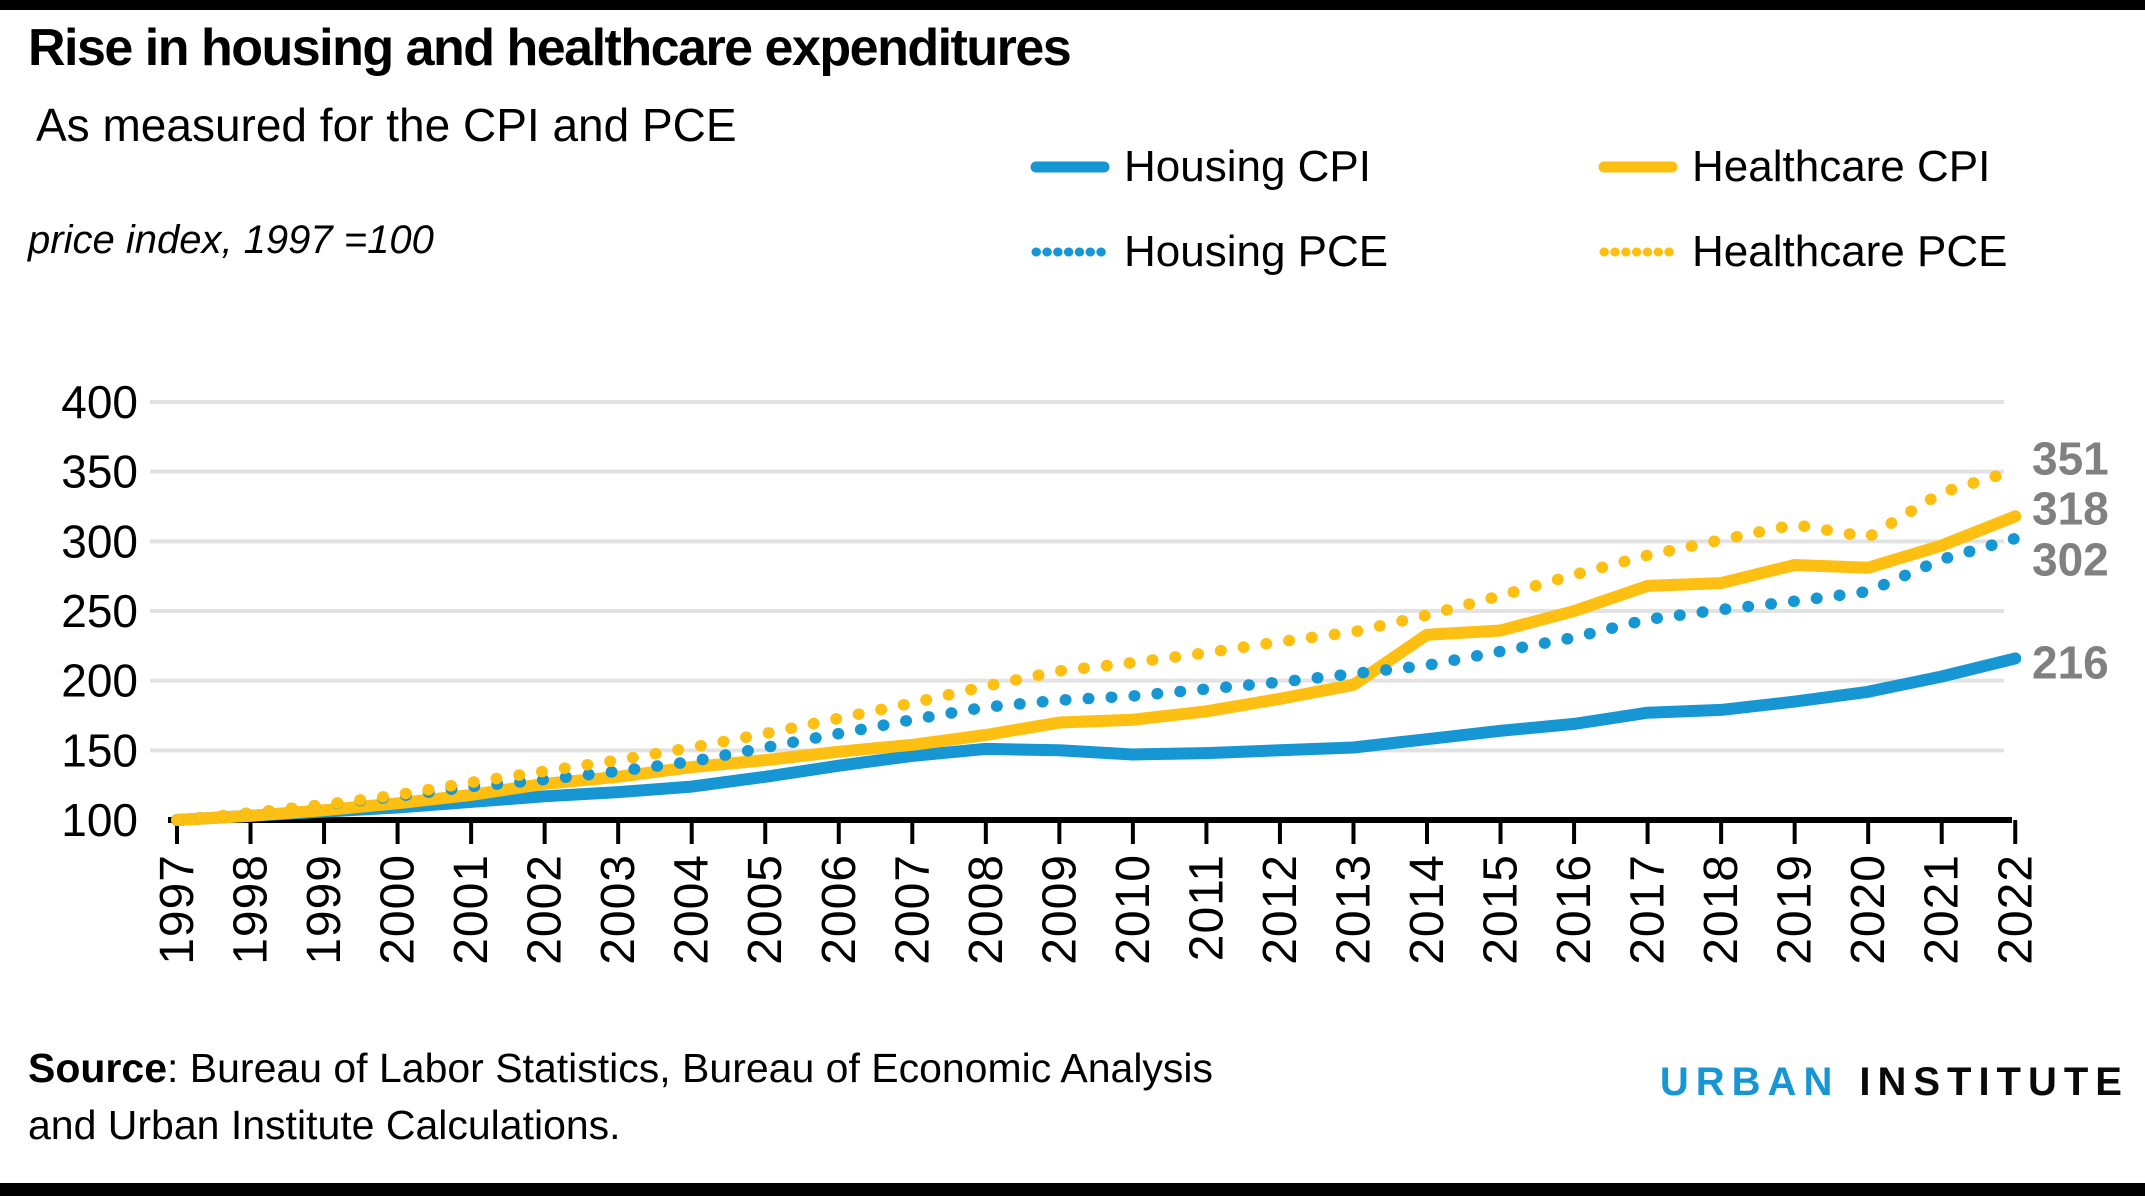 The height and width of the screenshot is (1196, 2145). Describe the element at coordinates (839, 909) in the screenshot. I see `x-tick-label: 2006` at that location.